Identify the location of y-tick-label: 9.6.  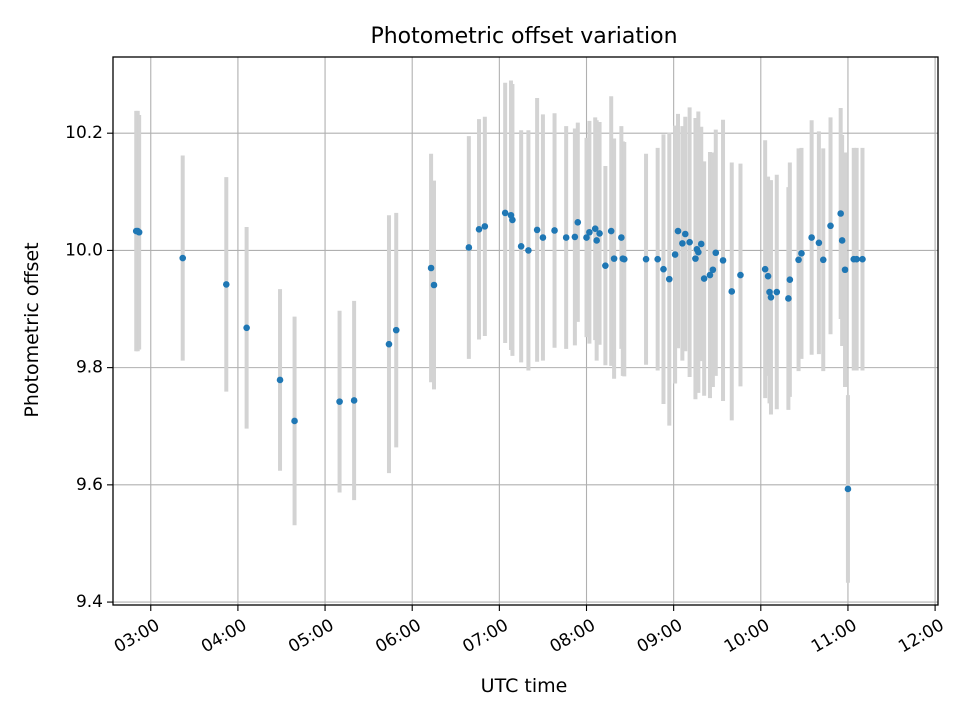
(89, 485).